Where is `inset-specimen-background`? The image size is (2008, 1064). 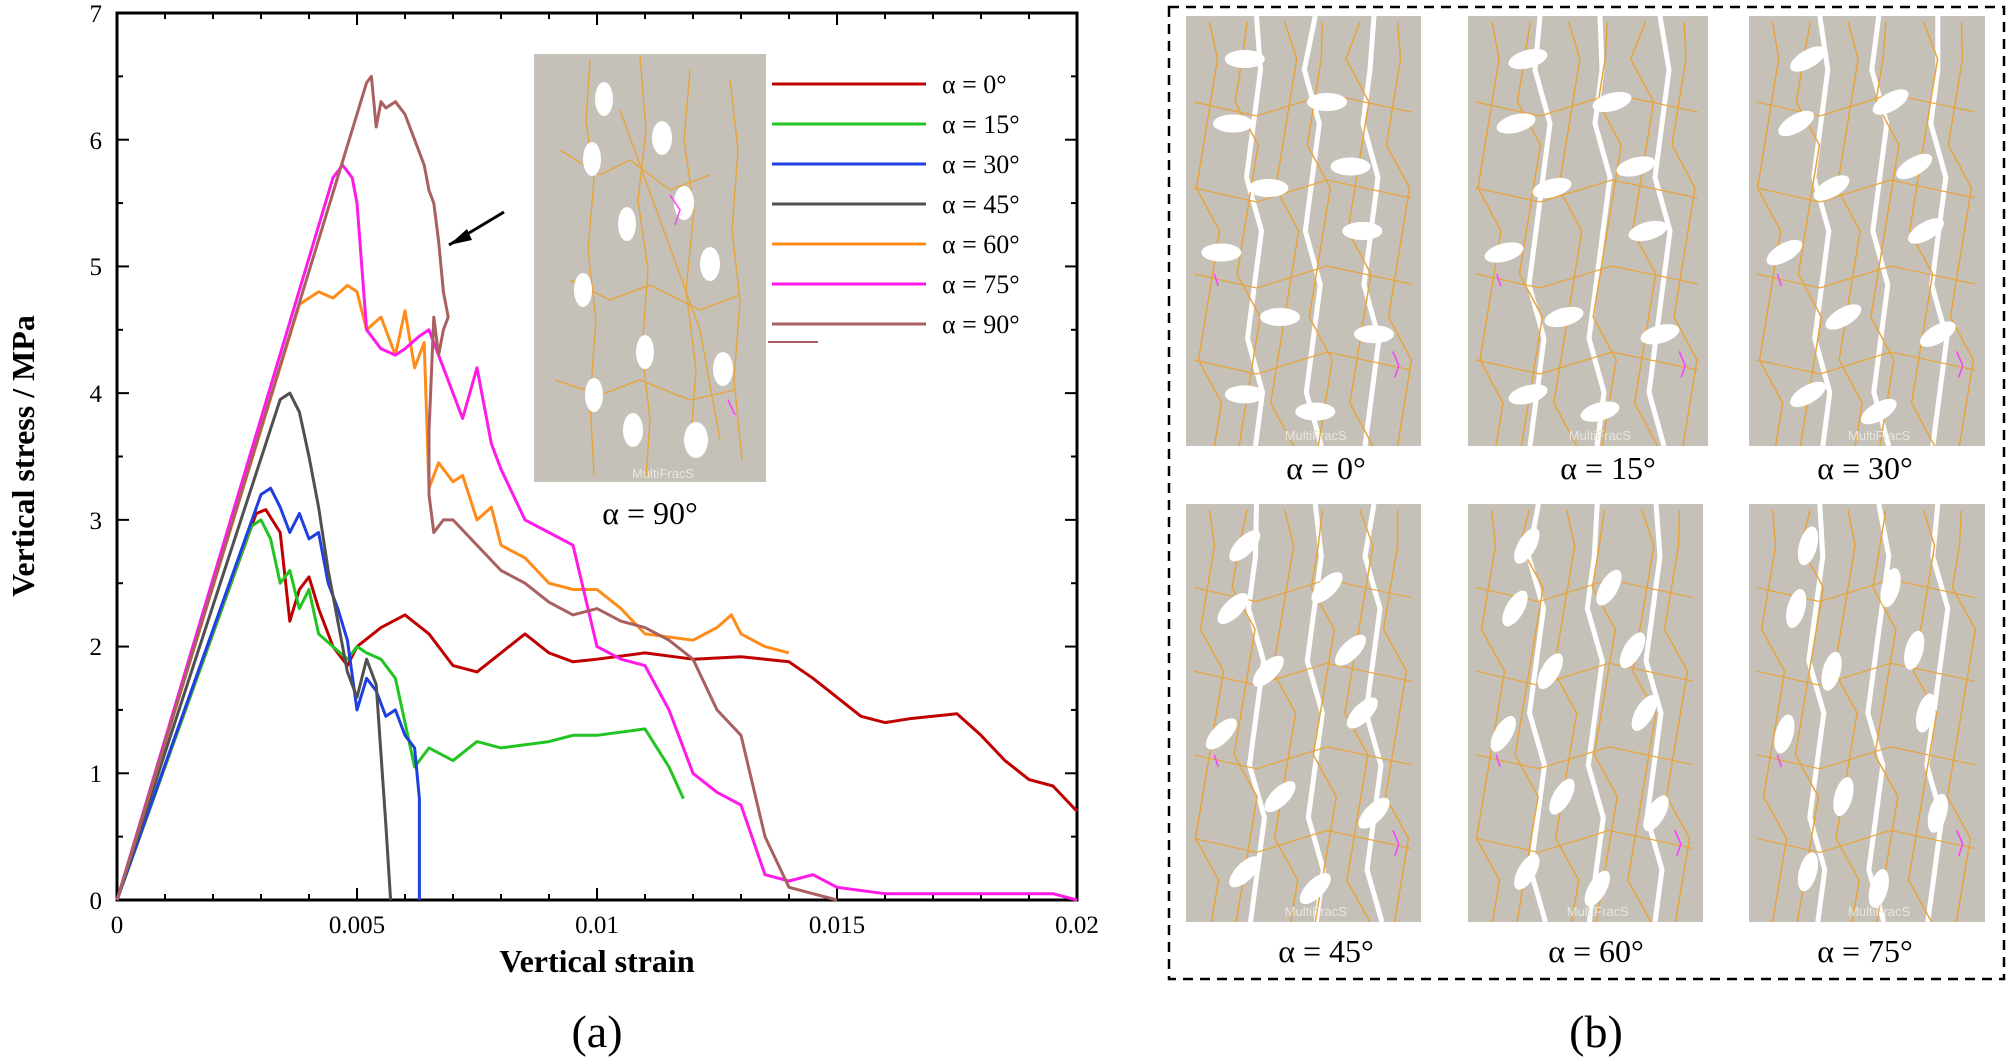 inset-specimen-background is located at coordinates (650, 268).